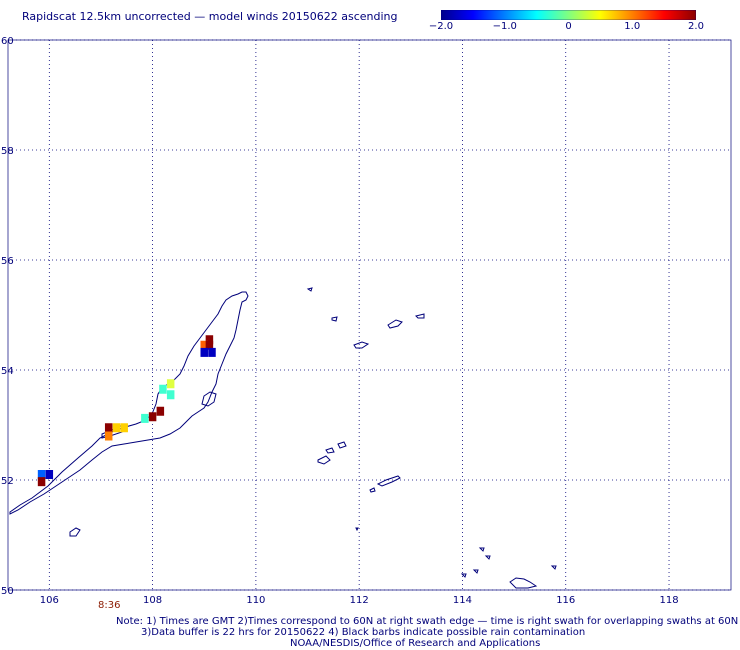  I want to click on latitude-label: 54, so click(7, 371).